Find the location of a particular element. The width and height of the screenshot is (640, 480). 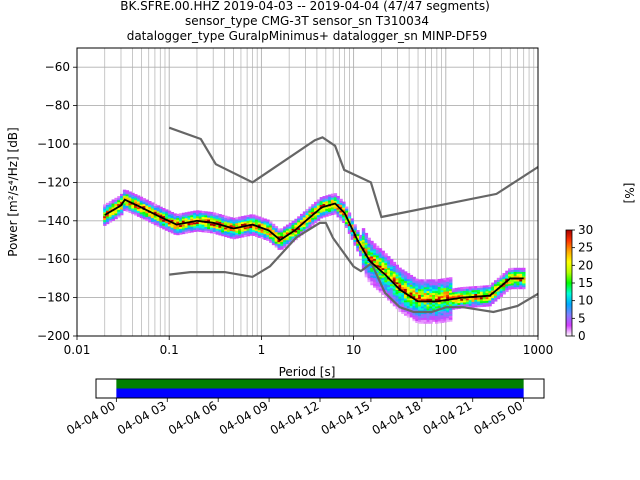

x-tick-label: 0.01 is located at coordinates (77, 350).